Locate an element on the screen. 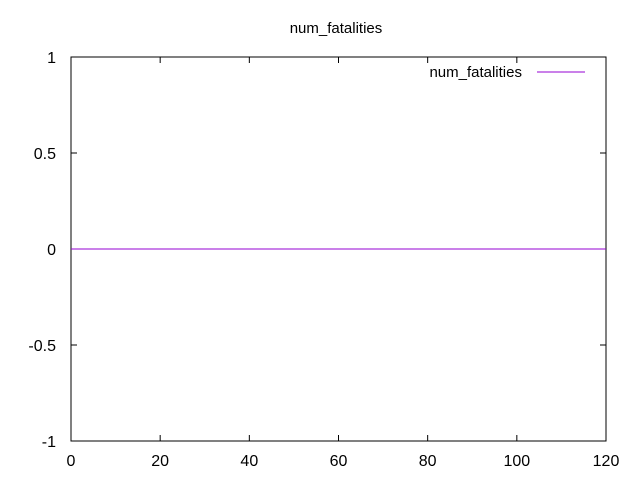 The height and width of the screenshot is (480, 640). y-tick-label: 0.5 is located at coordinates (45, 154).